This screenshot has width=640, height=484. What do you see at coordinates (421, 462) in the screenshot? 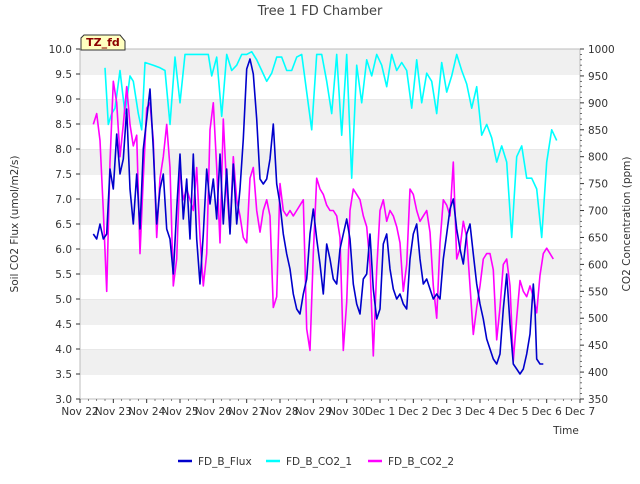
I see `legend-label-fd-b-co2-2: FD_B_CO2_2` at bounding box center [421, 462].